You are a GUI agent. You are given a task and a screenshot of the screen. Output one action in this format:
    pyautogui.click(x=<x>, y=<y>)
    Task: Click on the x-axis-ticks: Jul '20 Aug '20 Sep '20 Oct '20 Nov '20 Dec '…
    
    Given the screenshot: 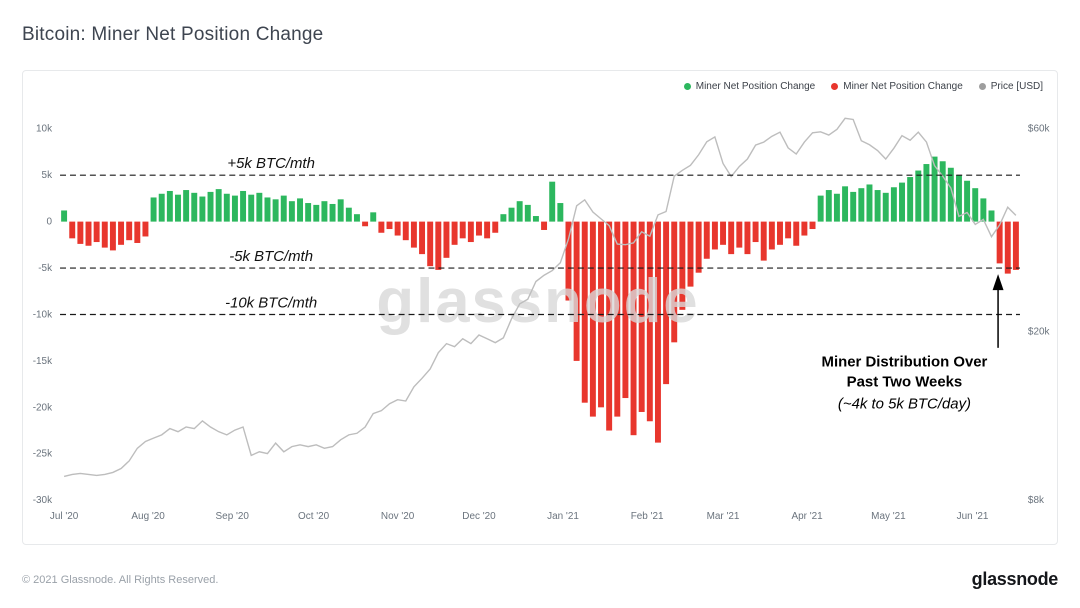 What is the action you would take?
    pyautogui.click(x=519, y=516)
    